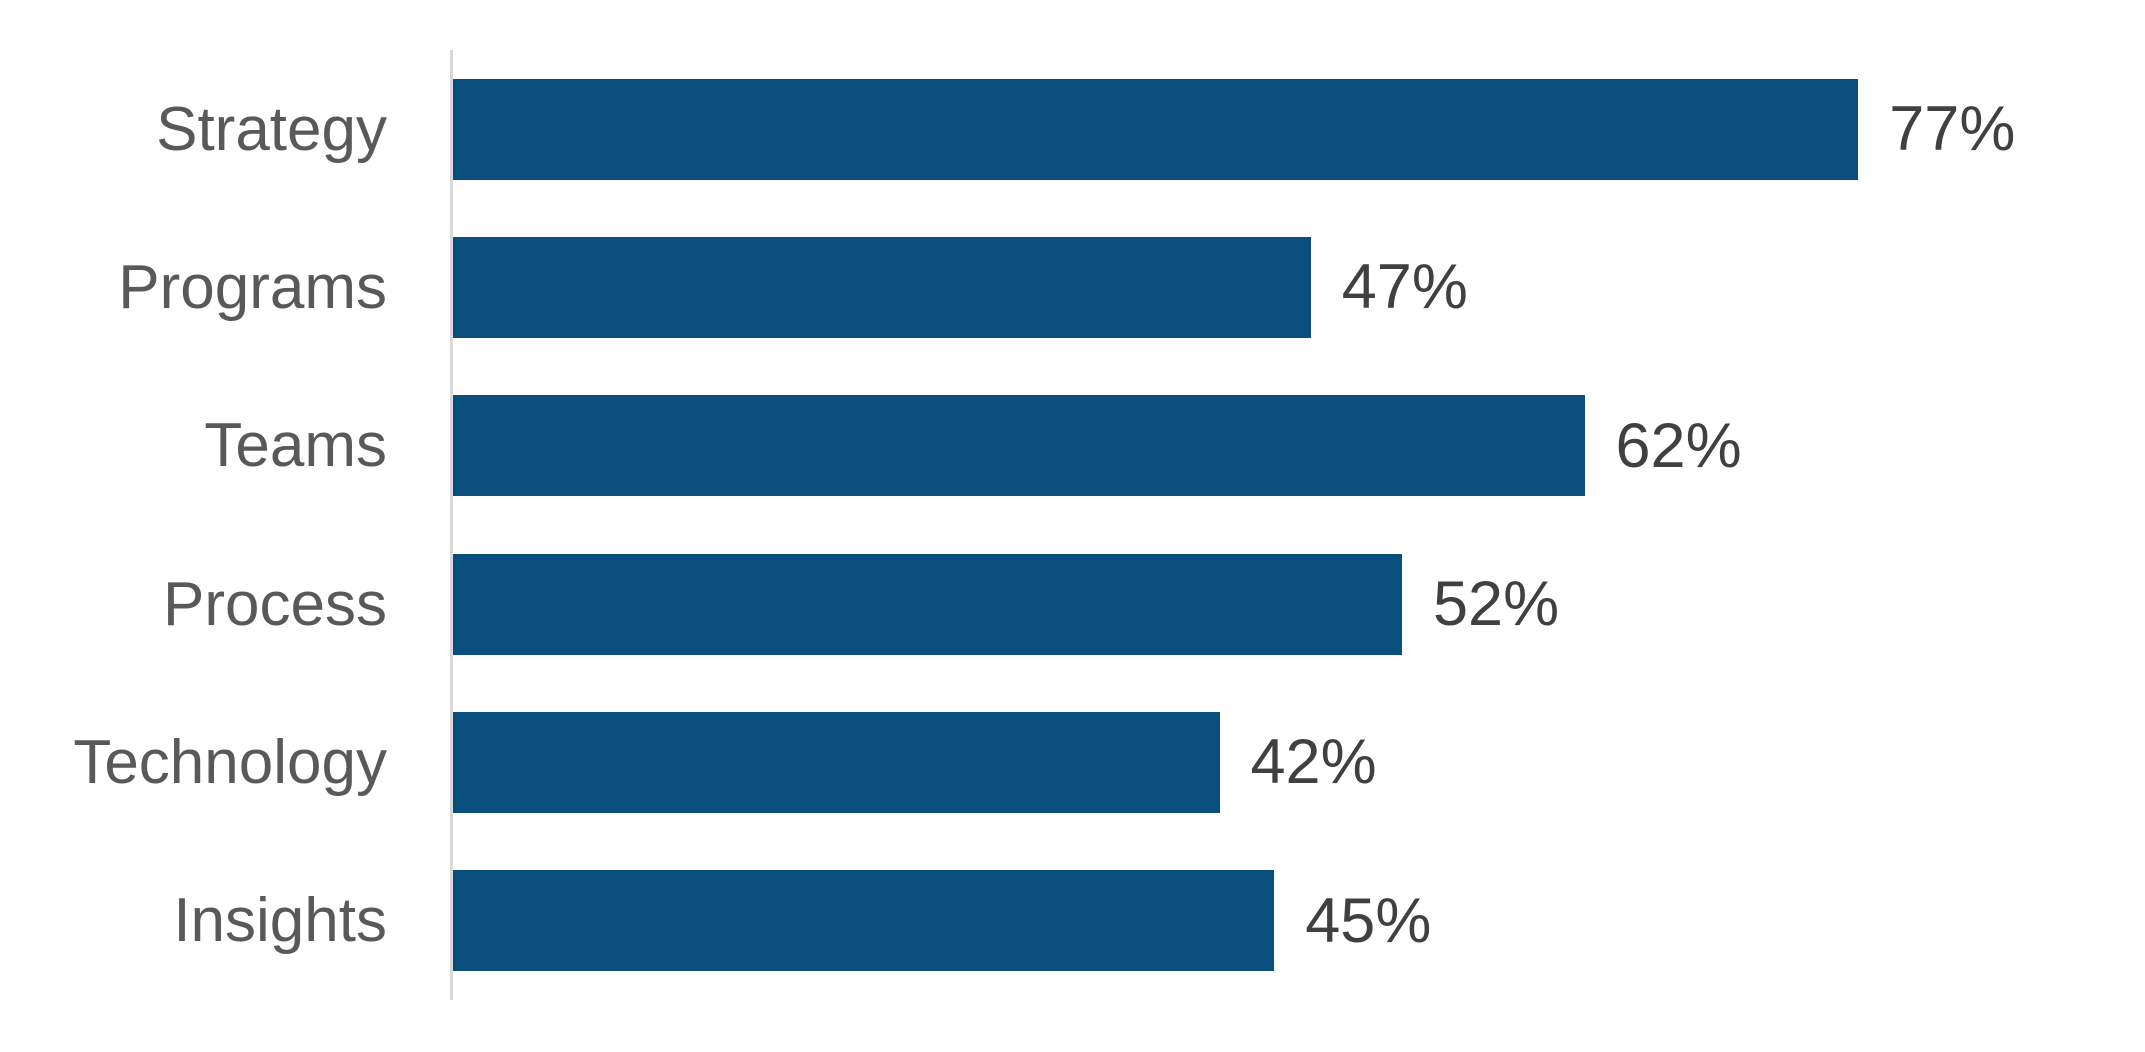 Image resolution: width=2145 pixels, height=1052 pixels. I want to click on category-label-insights: Insights, so click(280, 921).